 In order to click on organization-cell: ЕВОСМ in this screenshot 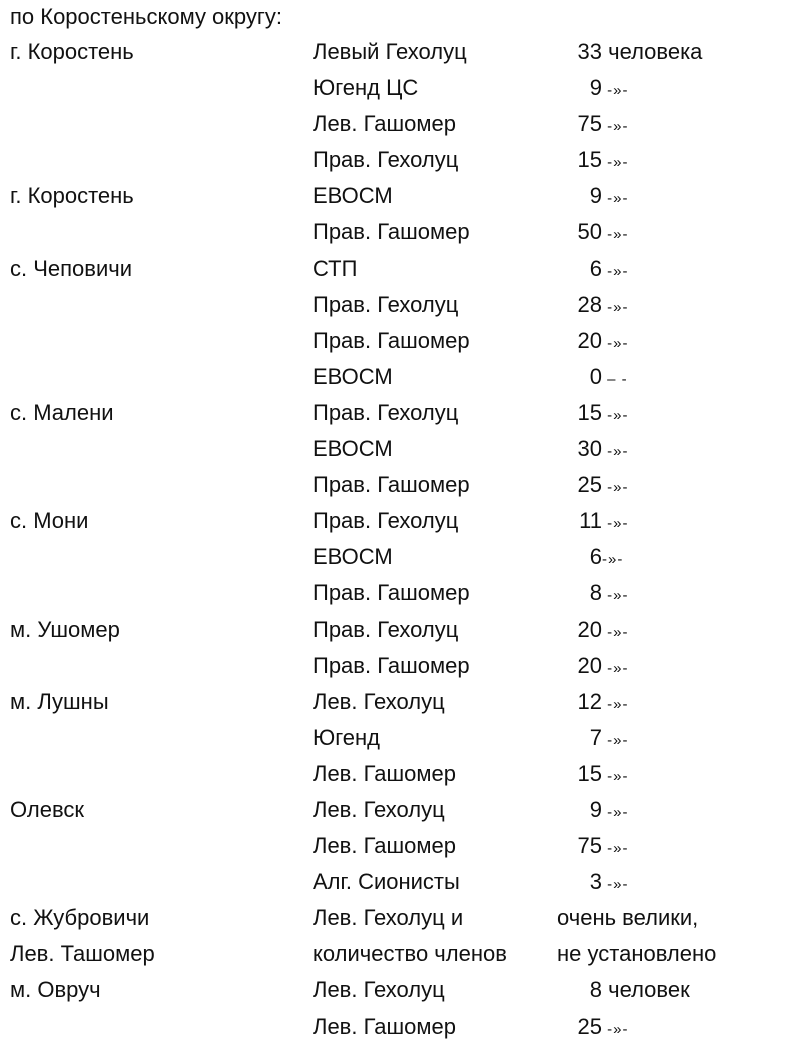, I will do `click(353, 557)`.